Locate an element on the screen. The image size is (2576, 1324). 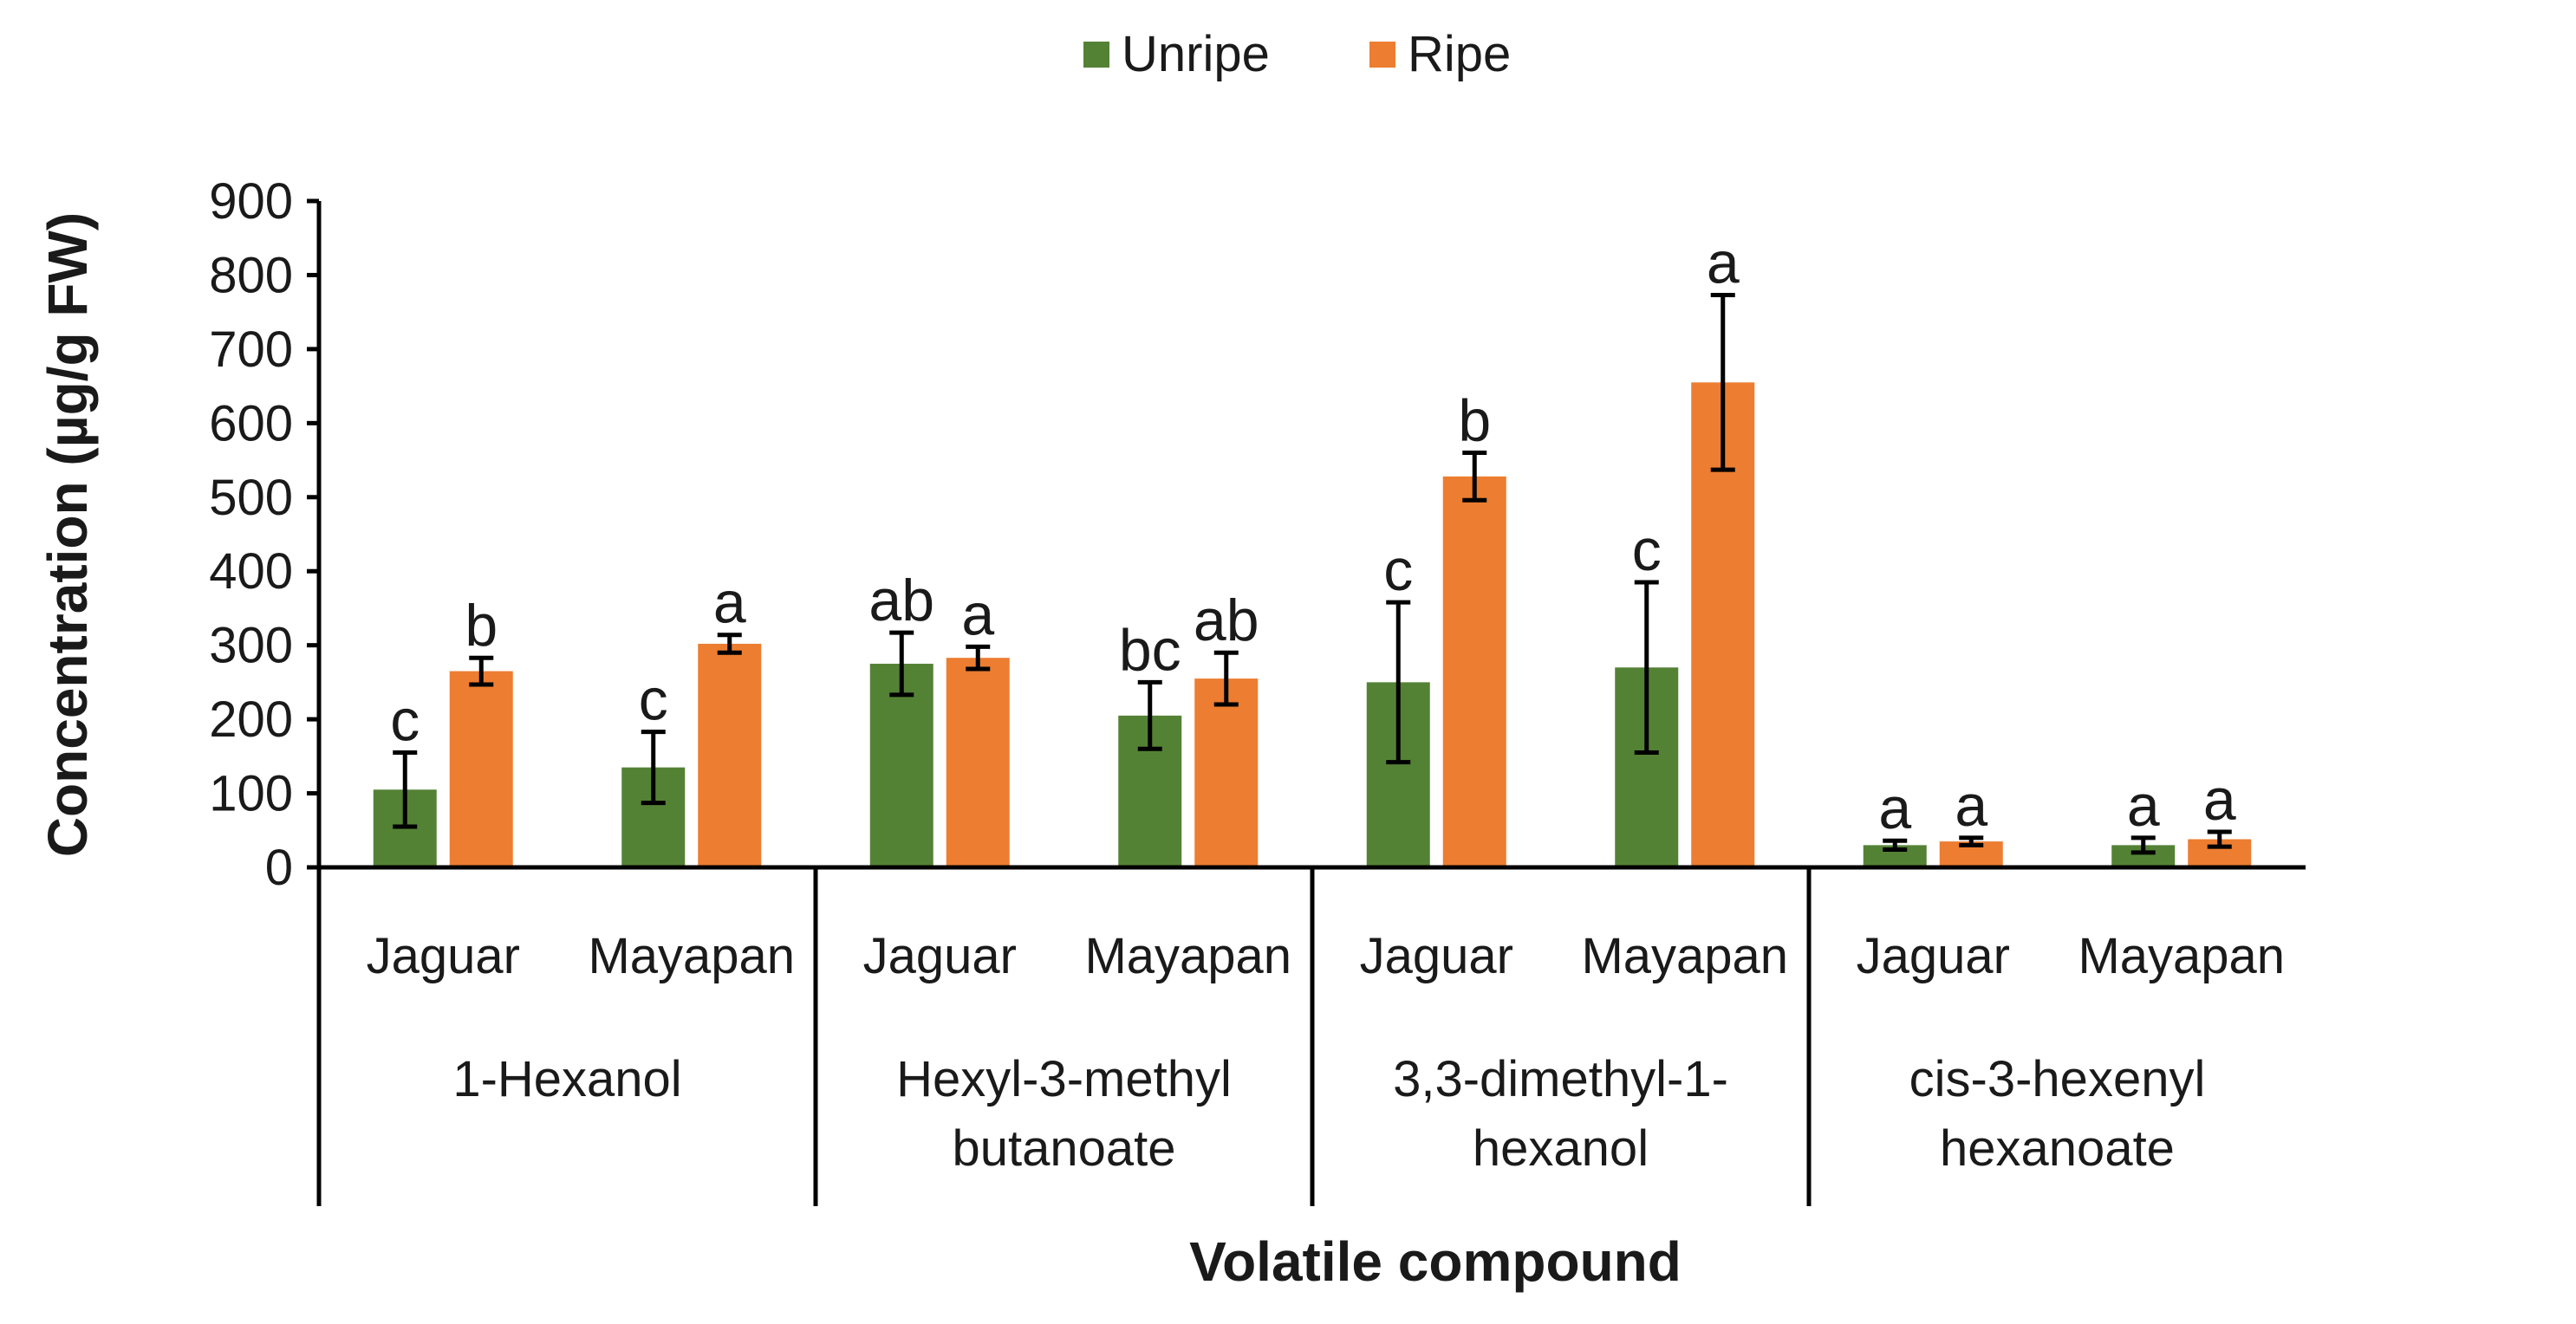
y-axis-title: Concentration (µg/g FW) is located at coordinates (67, 534).